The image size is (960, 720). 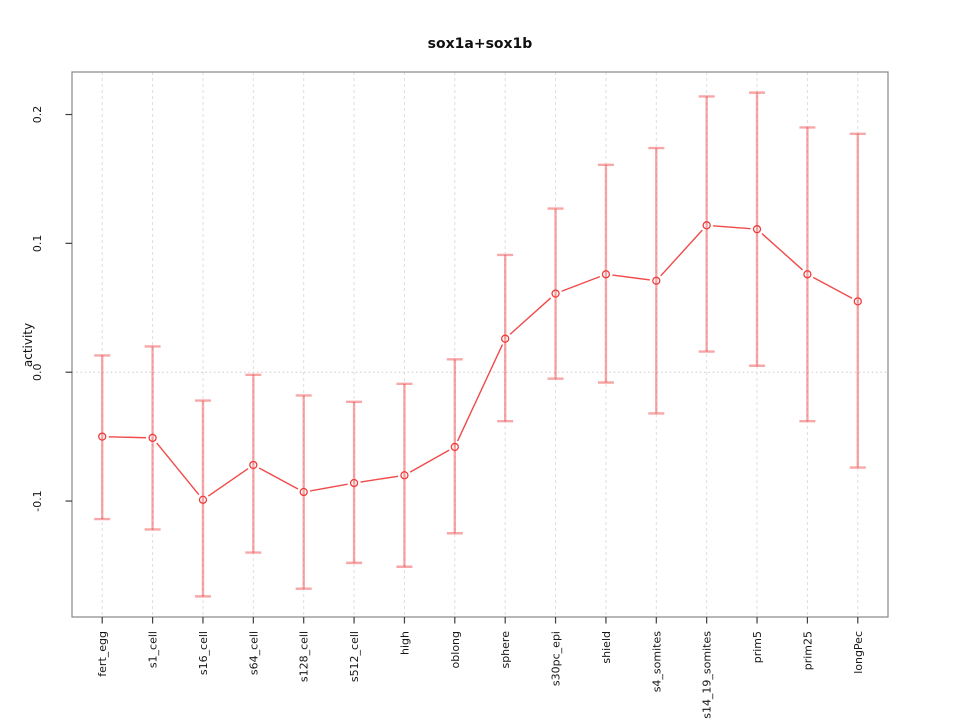 I want to click on y-axis-tick-label: 0.2, so click(x=37, y=115).